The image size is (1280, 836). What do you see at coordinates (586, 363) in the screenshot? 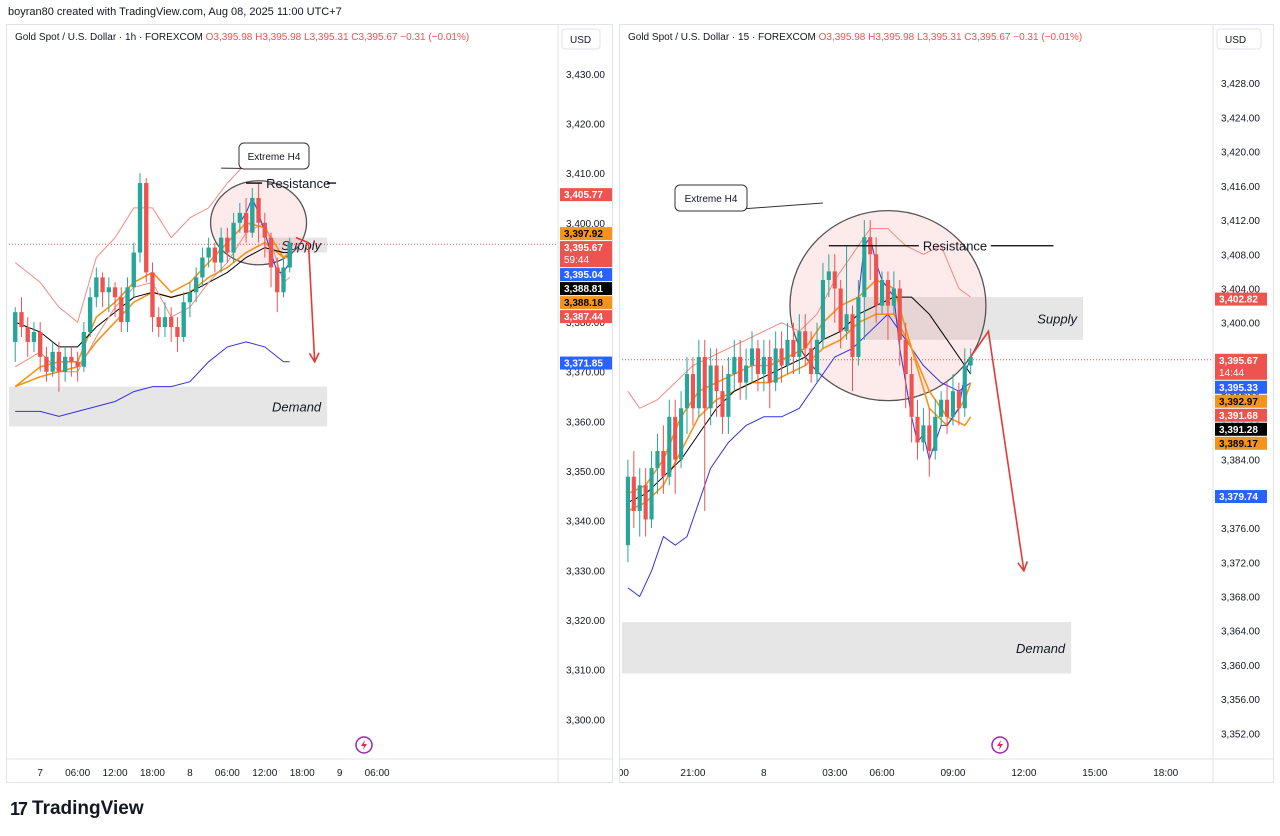
I see `left-price-tag: 3,371.85` at bounding box center [586, 363].